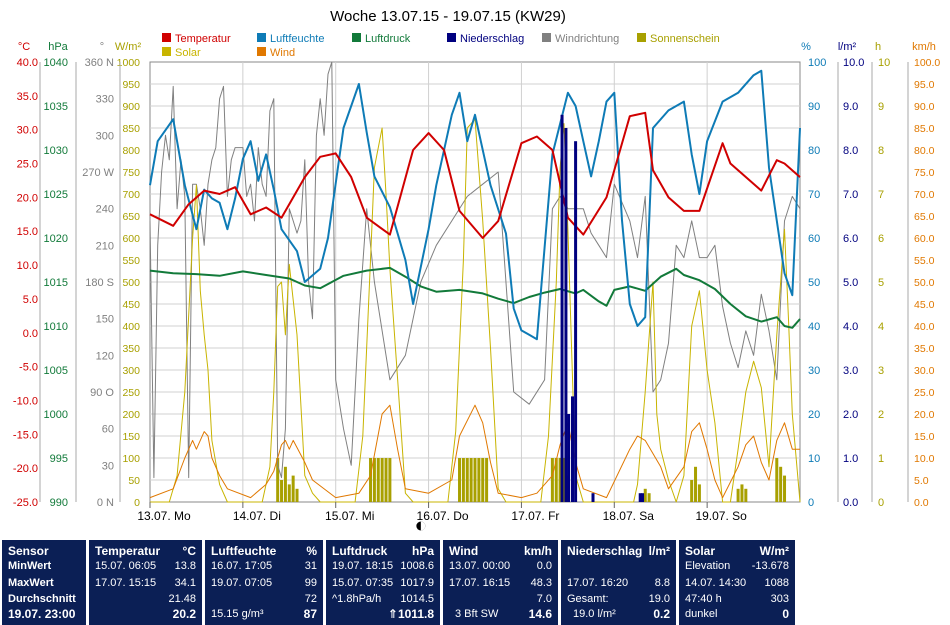  What do you see at coordinates (700, 551) in the screenshot?
I see `solar-header: Solar` at bounding box center [700, 551].